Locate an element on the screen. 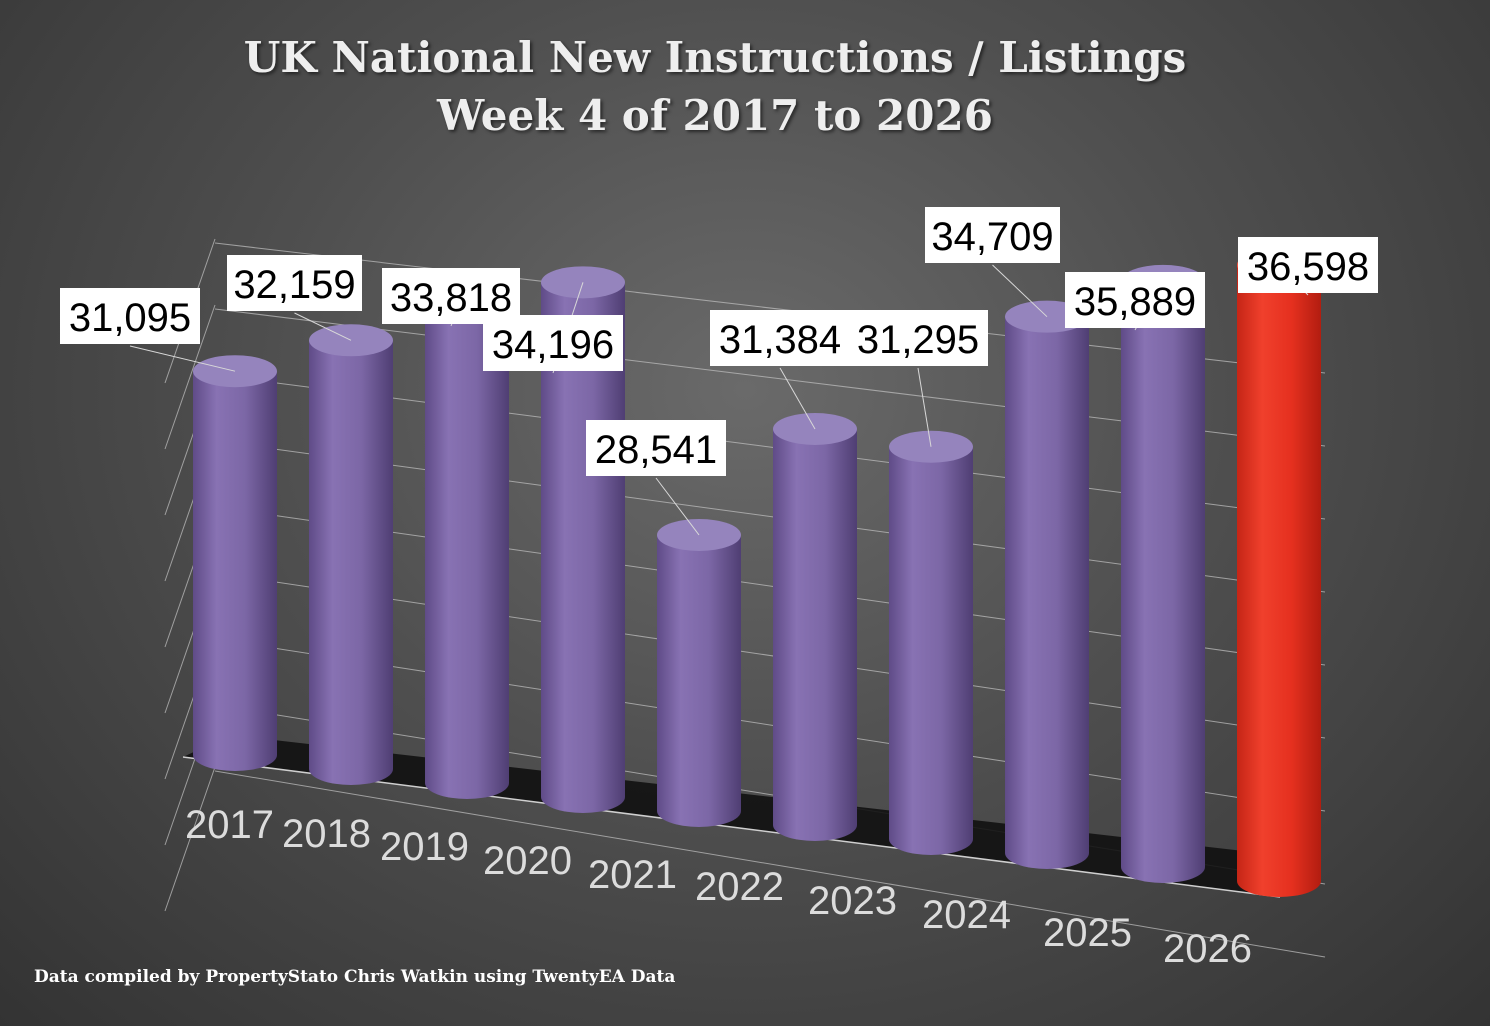 This screenshot has height=1026, width=1490. data-label-2026: 36,598 is located at coordinates (1308, 265).